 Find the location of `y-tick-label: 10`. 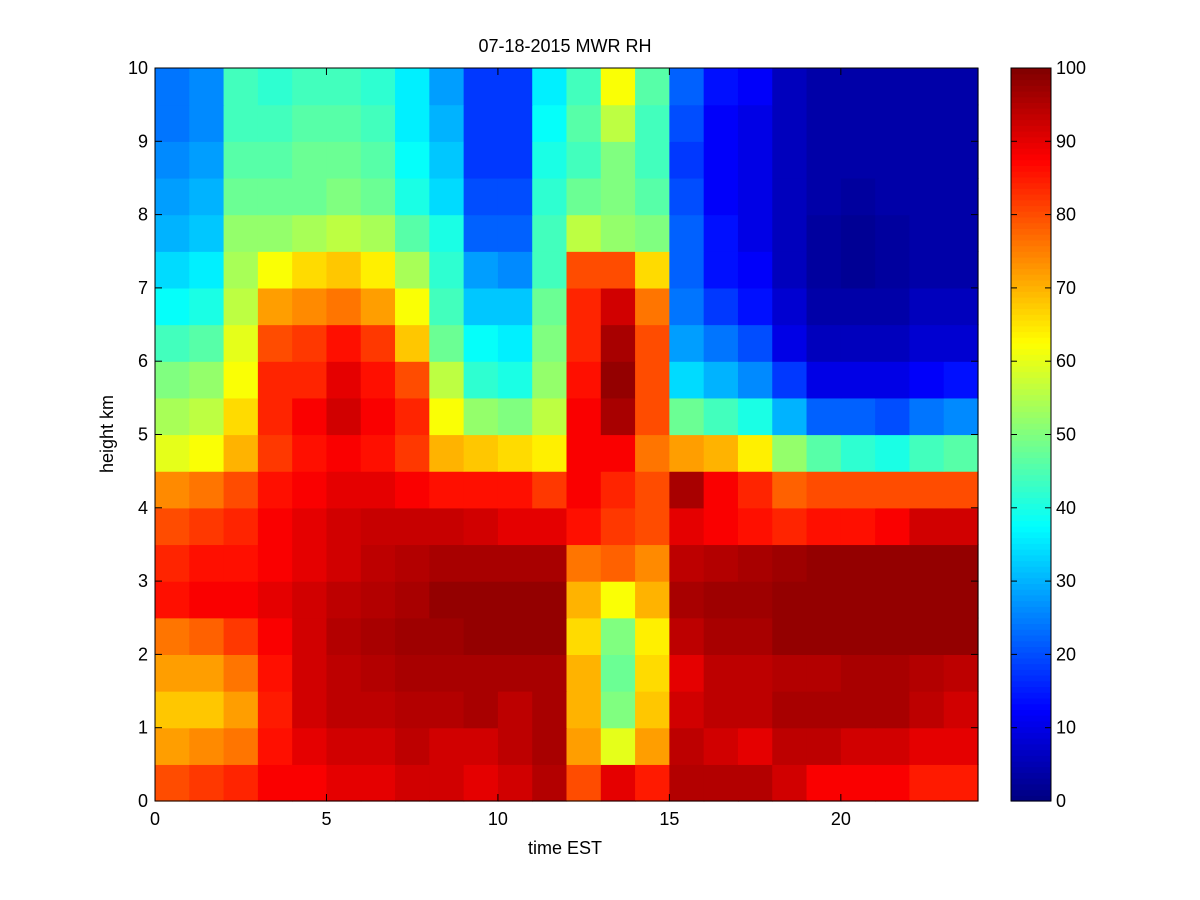

y-tick-label: 10 is located at coordinates (138, 68).